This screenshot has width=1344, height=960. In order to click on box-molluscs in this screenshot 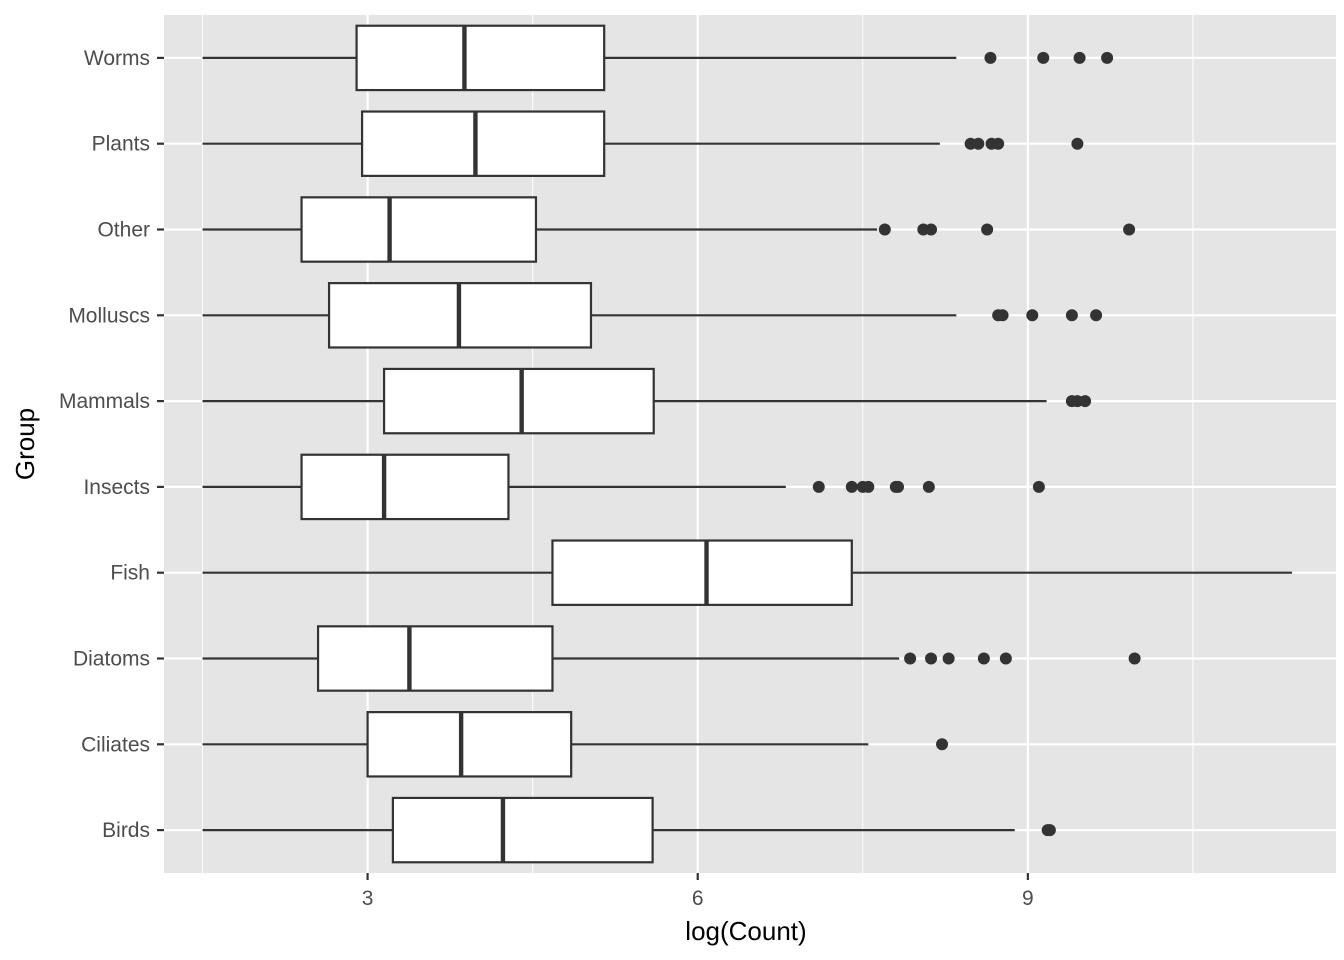, I will do `click(652, 315)`.